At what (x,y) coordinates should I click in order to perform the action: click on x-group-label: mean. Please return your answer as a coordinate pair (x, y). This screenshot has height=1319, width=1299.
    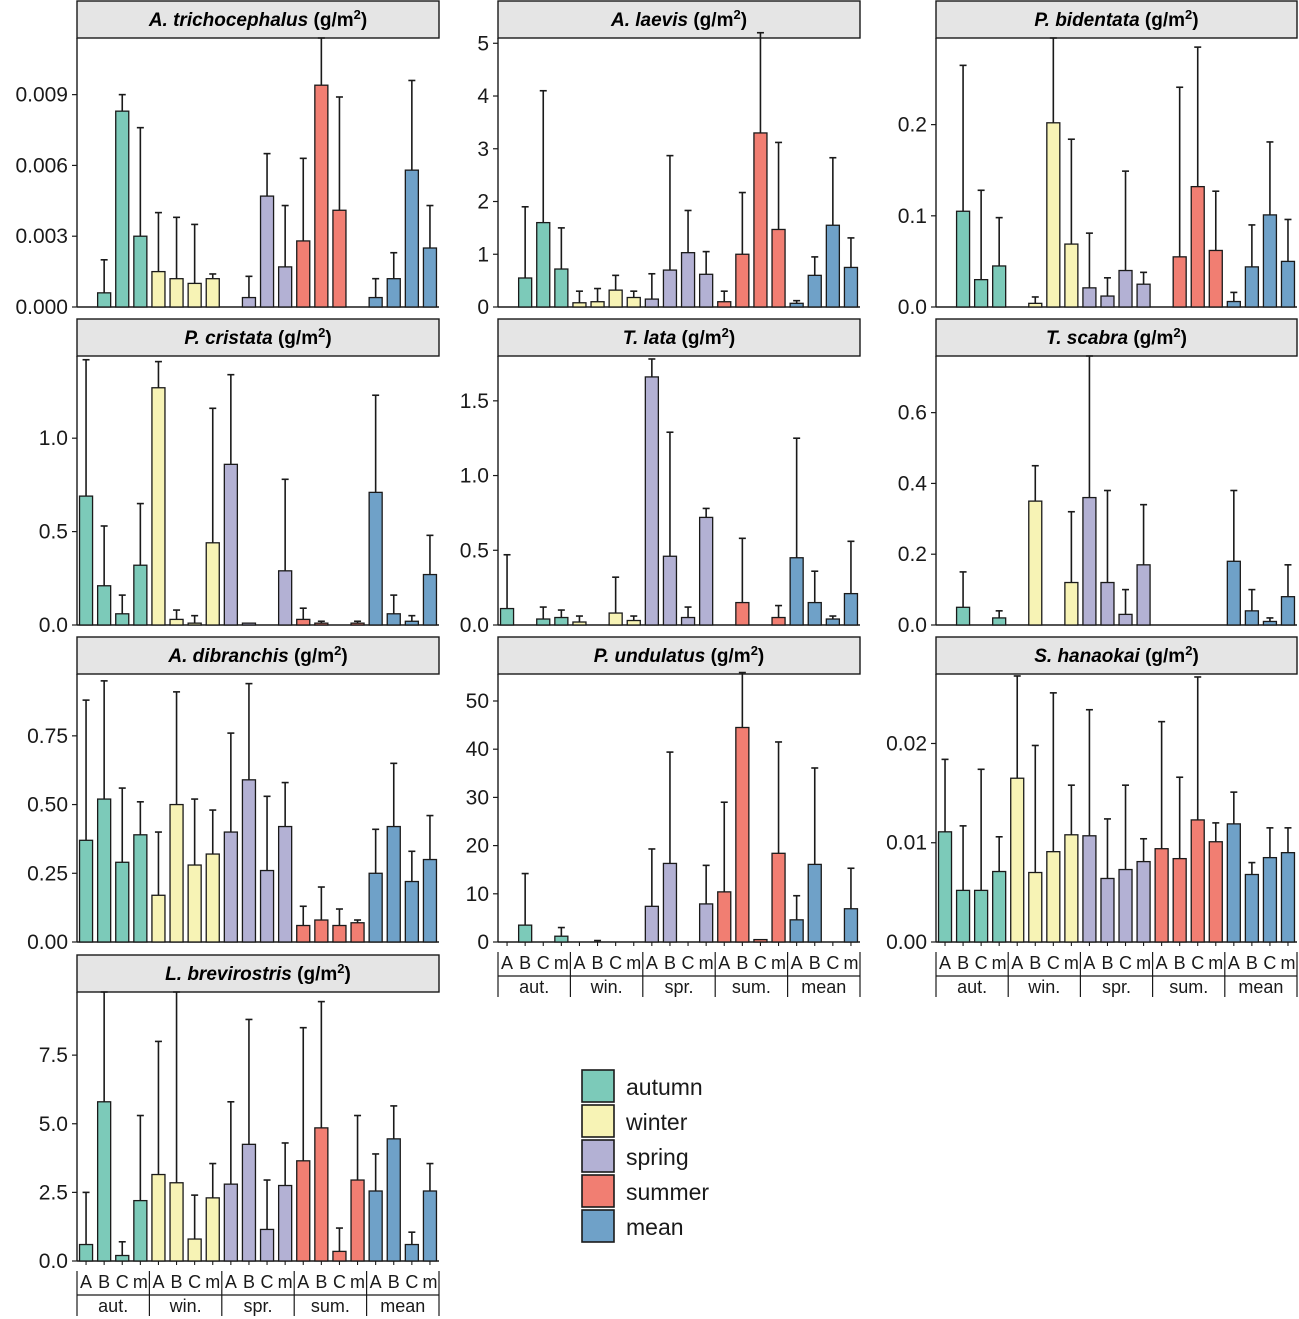
    Looking at the image, I should click on (402, 1306).